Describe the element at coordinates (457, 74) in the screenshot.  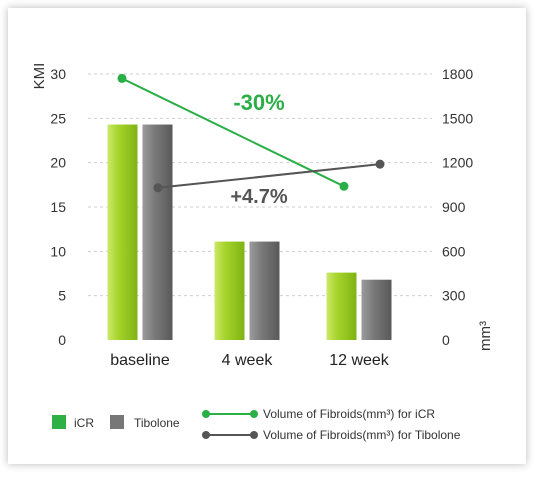
I see `y-right-tick-label: 1800` at that location.